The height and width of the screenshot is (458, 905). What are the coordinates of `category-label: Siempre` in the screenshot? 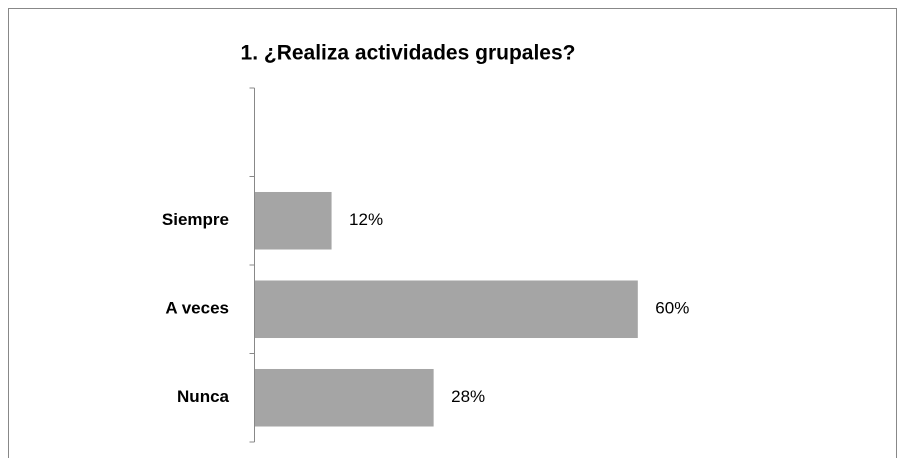 It's located at (195, 219).